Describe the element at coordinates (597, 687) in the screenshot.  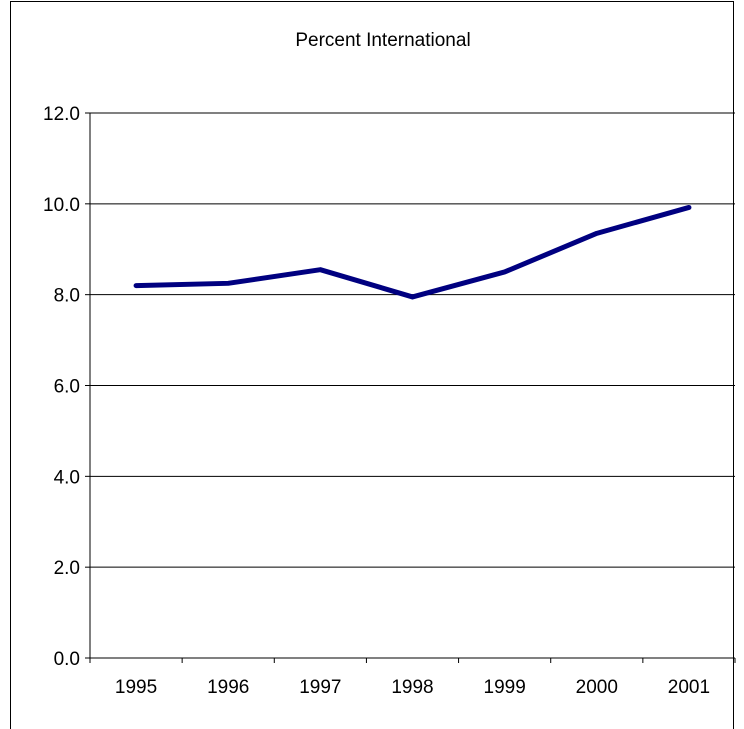
I see `x-tick-label: 2000` at that location.